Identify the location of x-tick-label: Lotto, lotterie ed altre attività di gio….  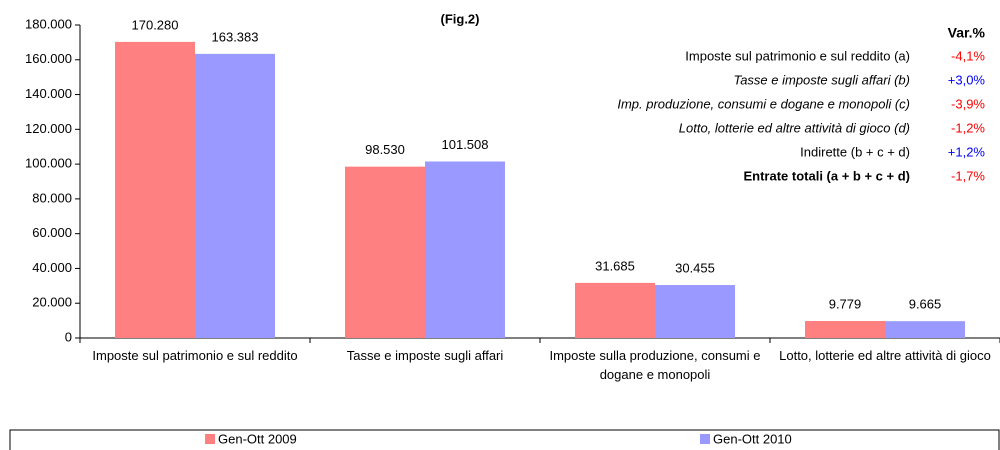
(885, 355).